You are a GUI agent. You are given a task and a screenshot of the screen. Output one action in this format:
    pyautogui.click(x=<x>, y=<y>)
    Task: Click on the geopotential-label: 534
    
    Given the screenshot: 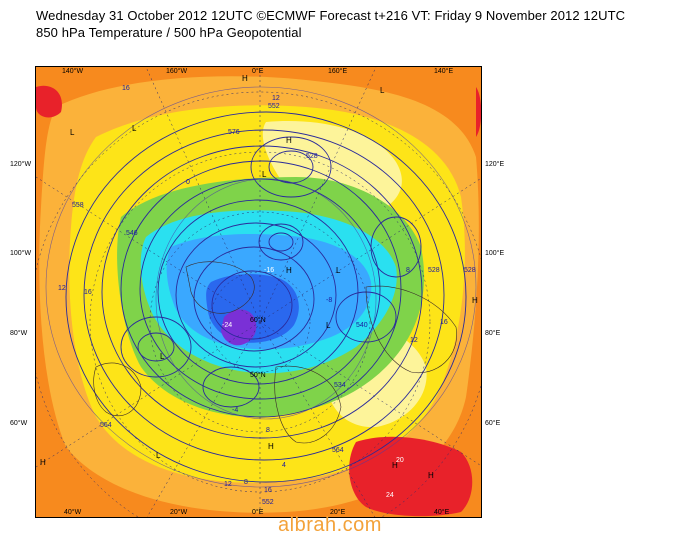 What is the action you would take?
    pyautogui.click(x=340, y=385)
    